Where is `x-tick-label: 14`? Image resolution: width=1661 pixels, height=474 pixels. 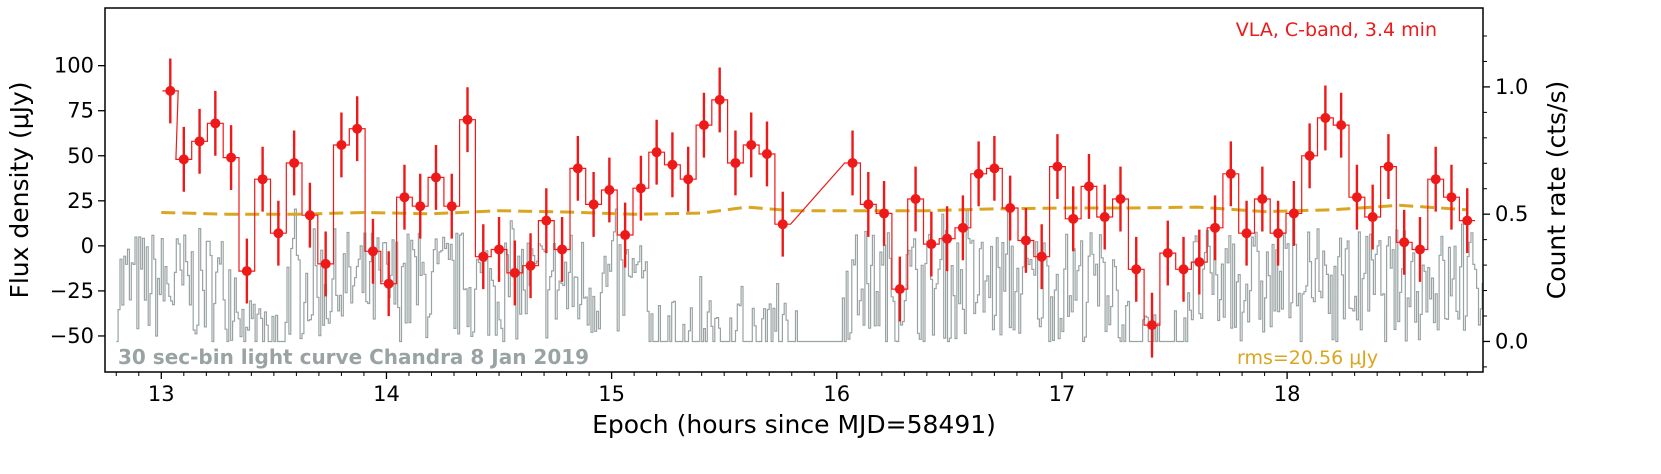 x-tick-label: 14 is located at coordinates (386, 394).